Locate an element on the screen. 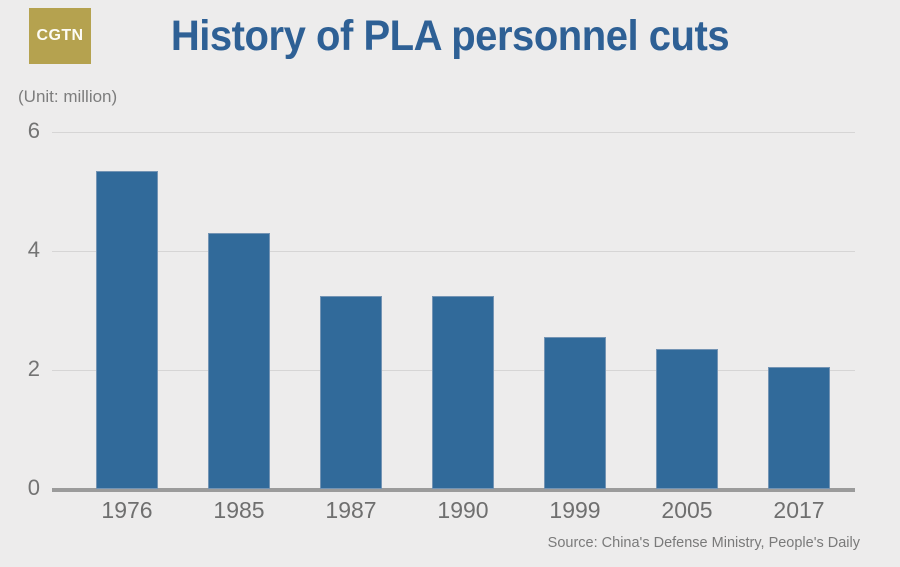 This screenshot has width=900, height=567. cgtn-logo: CGTN is located at coordinates (60, 36).